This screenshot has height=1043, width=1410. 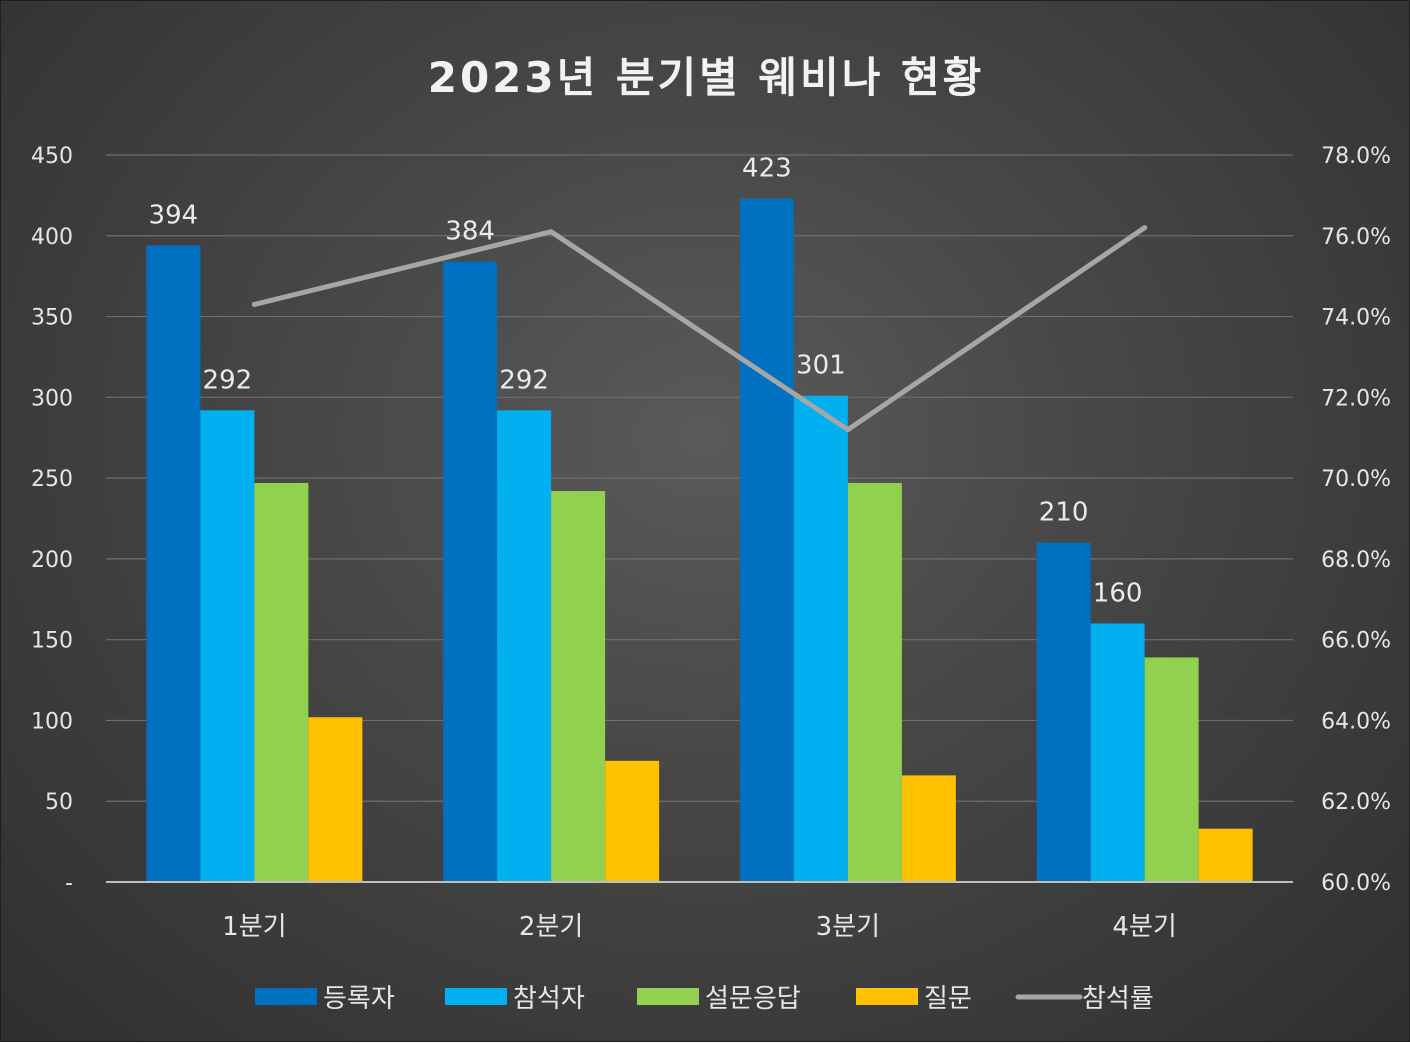 I want to click on y-tick-label: 400, so click(x=52, y=237).